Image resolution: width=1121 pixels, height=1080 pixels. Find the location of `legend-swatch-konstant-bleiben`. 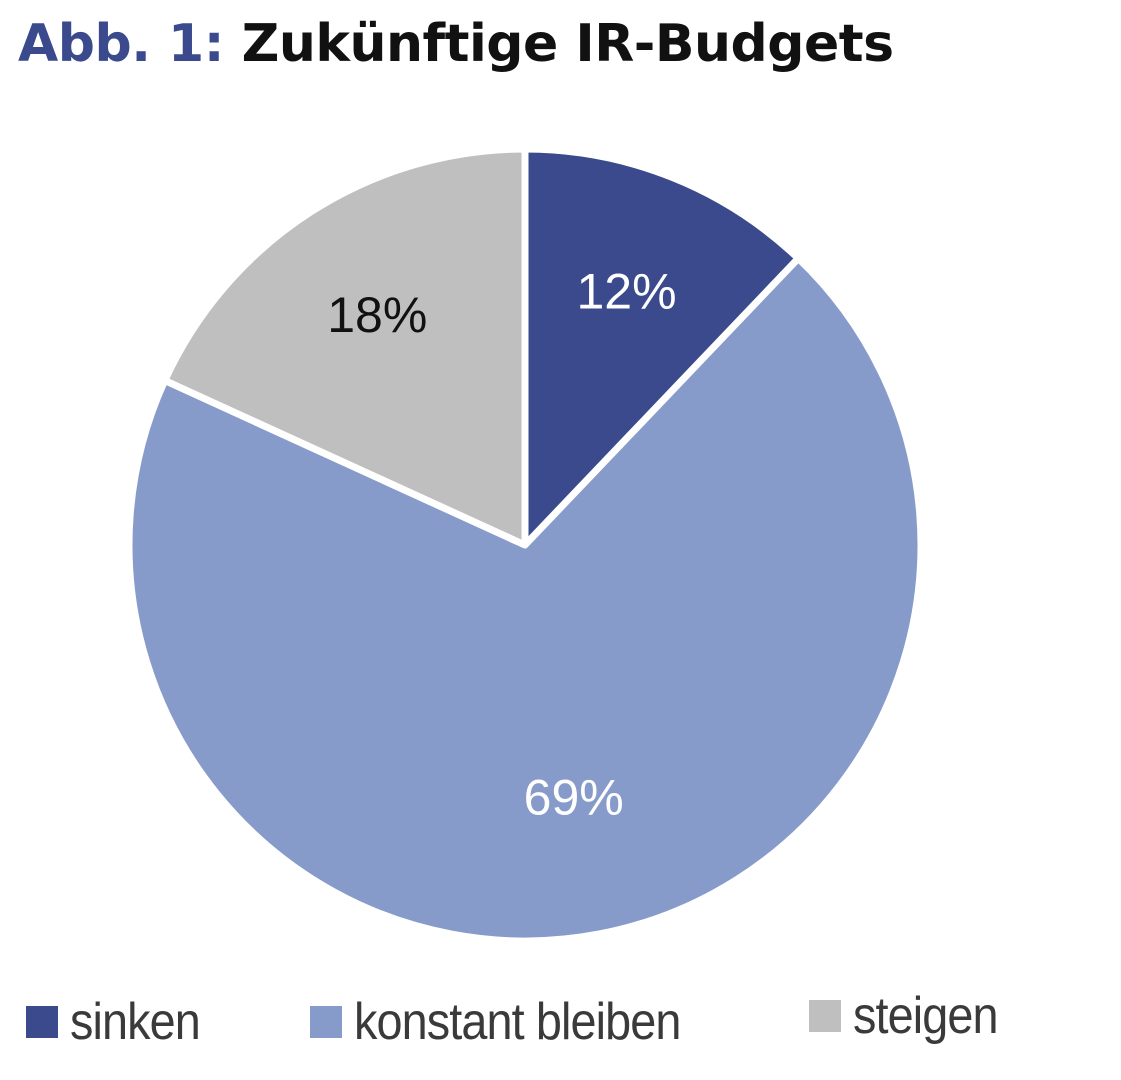

legend-swatch-konstant-bleiben is located at coordinates (326, 1022).